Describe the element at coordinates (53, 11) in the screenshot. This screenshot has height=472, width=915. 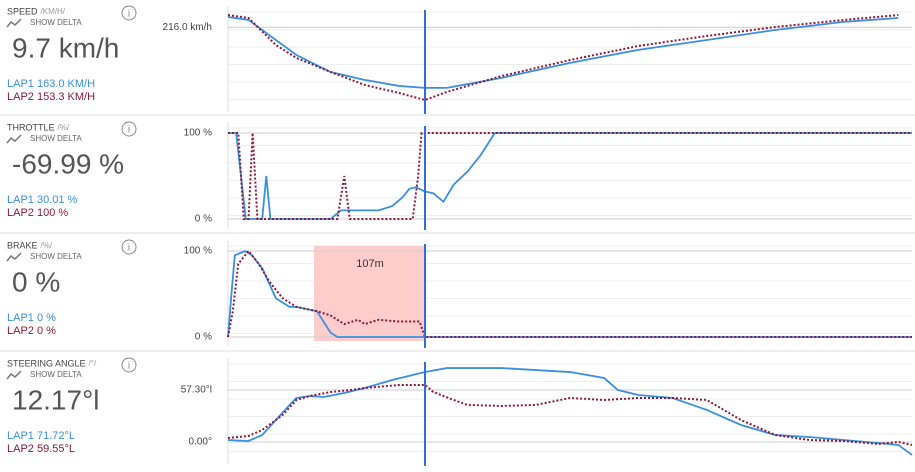
I see `panel-unit: /KM/H/` at that location.